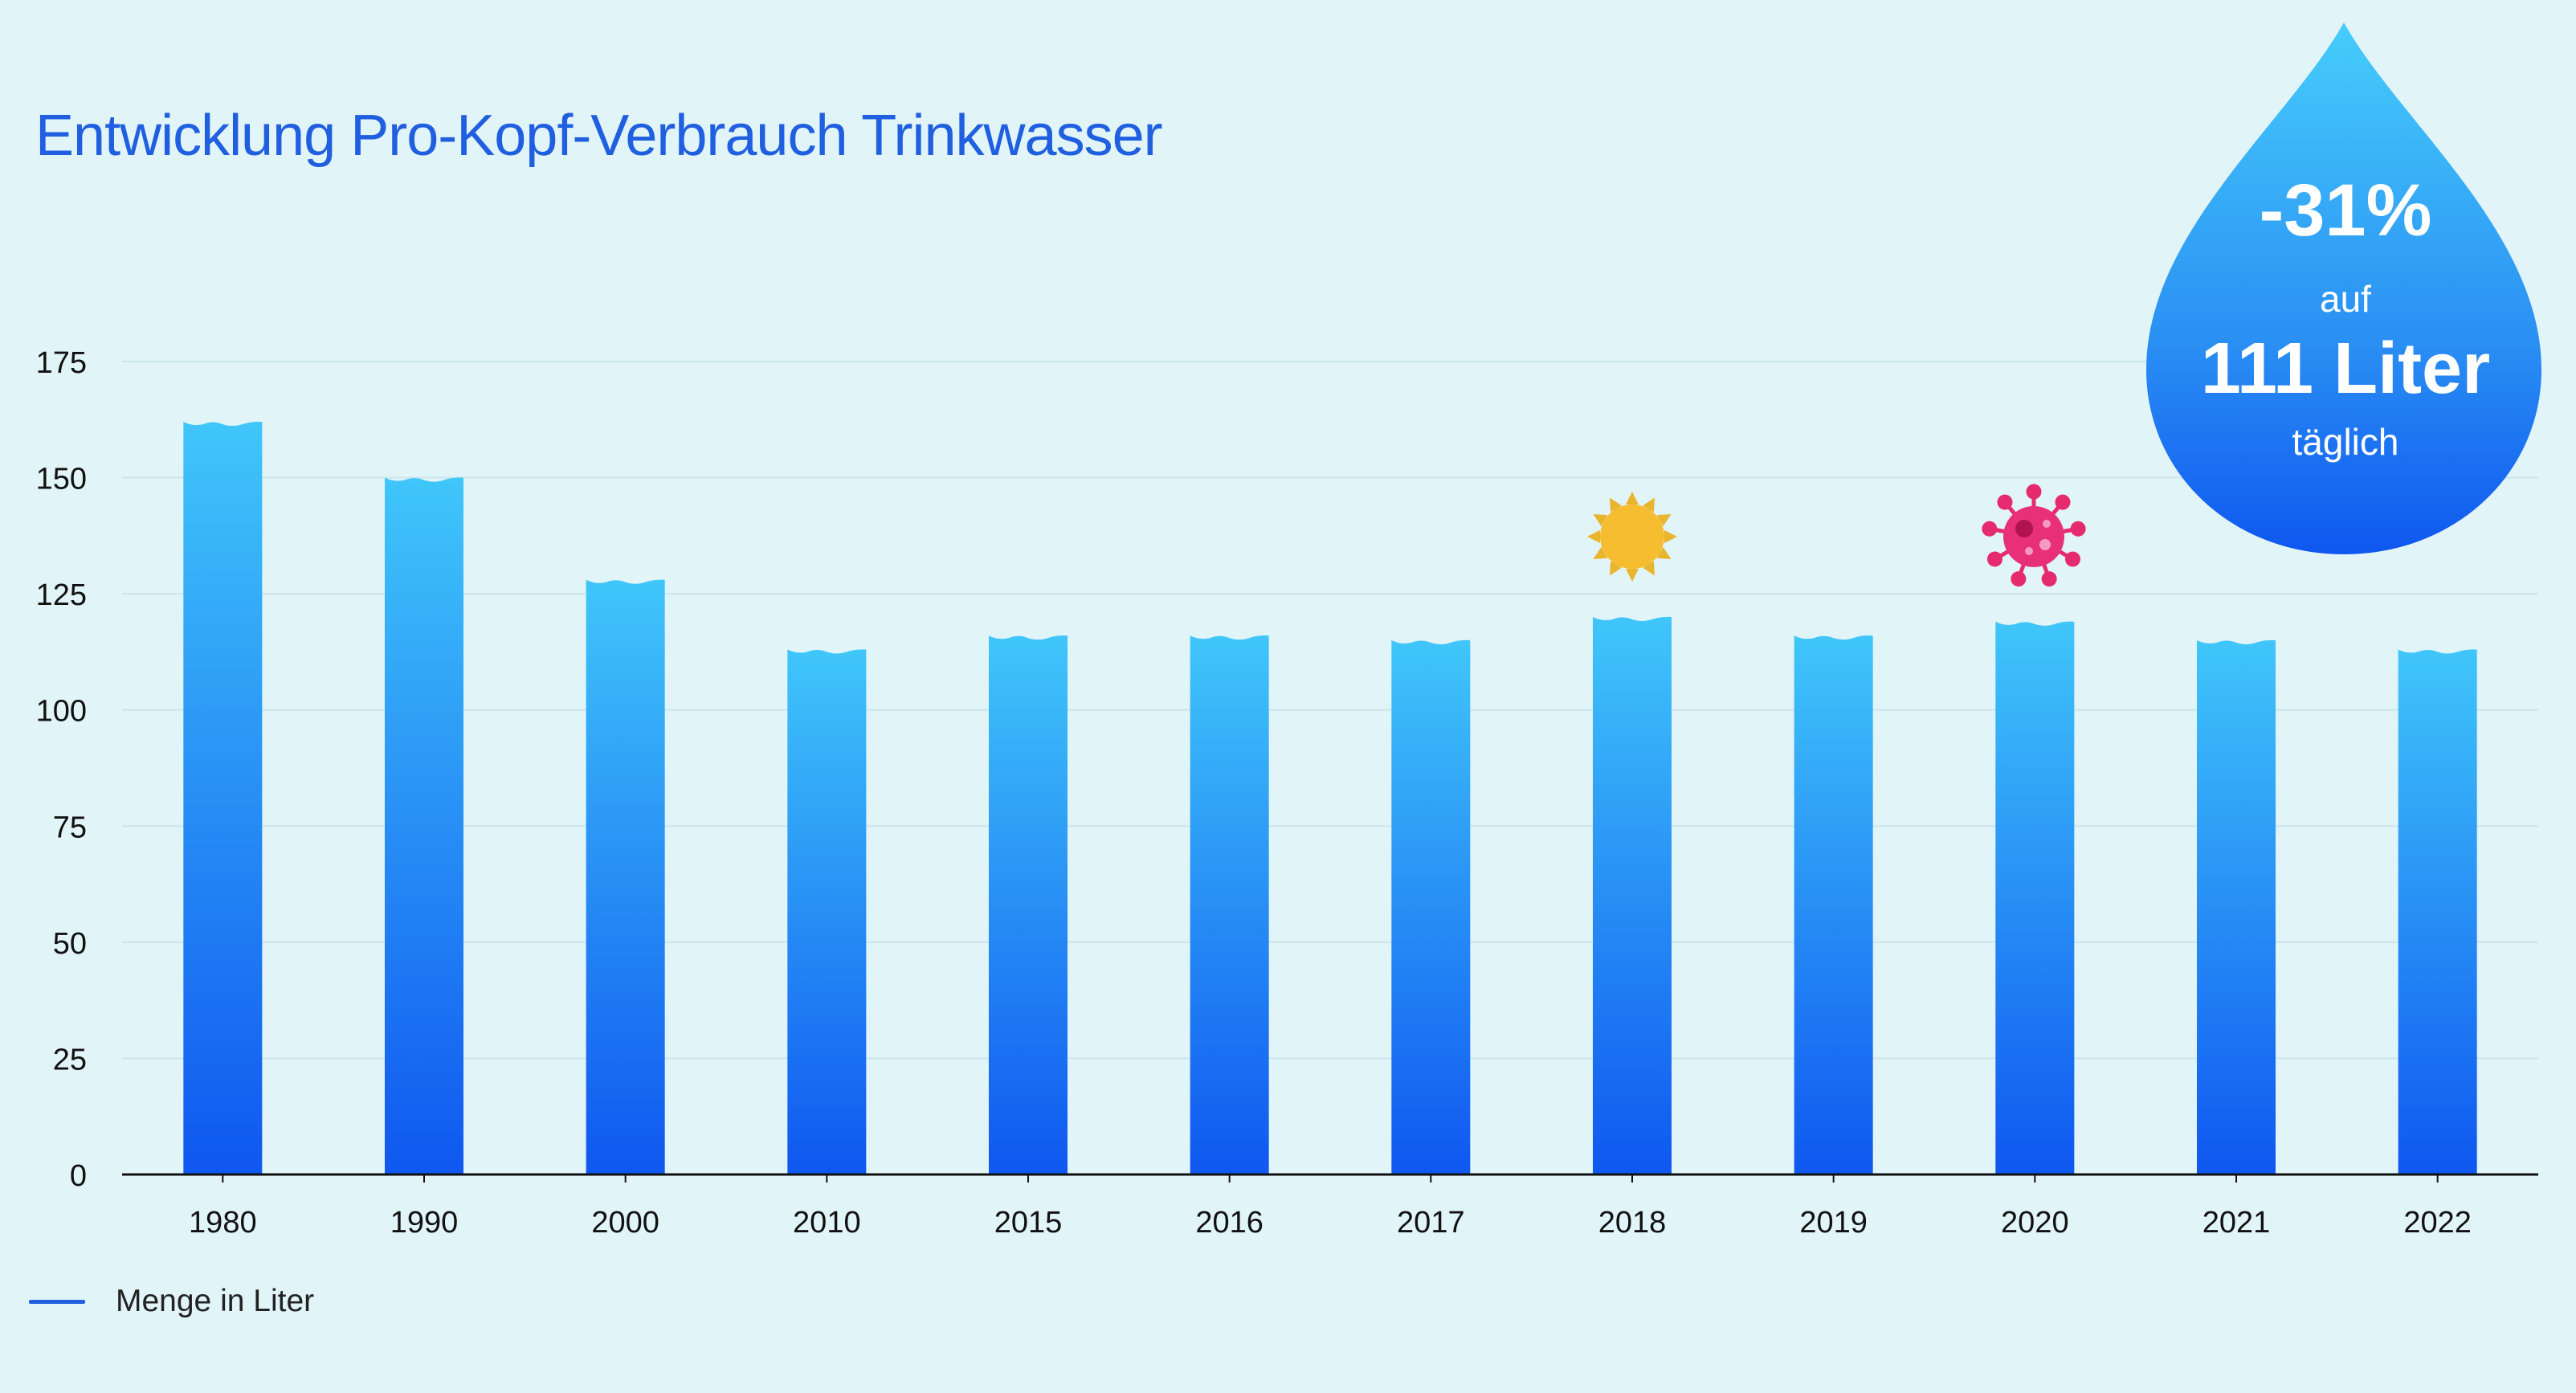 The image size is (2576, 1393). Describe the element at coordinates (2437, 1223) in the screenshot. I see `x-tick-label: 2022` at that location.